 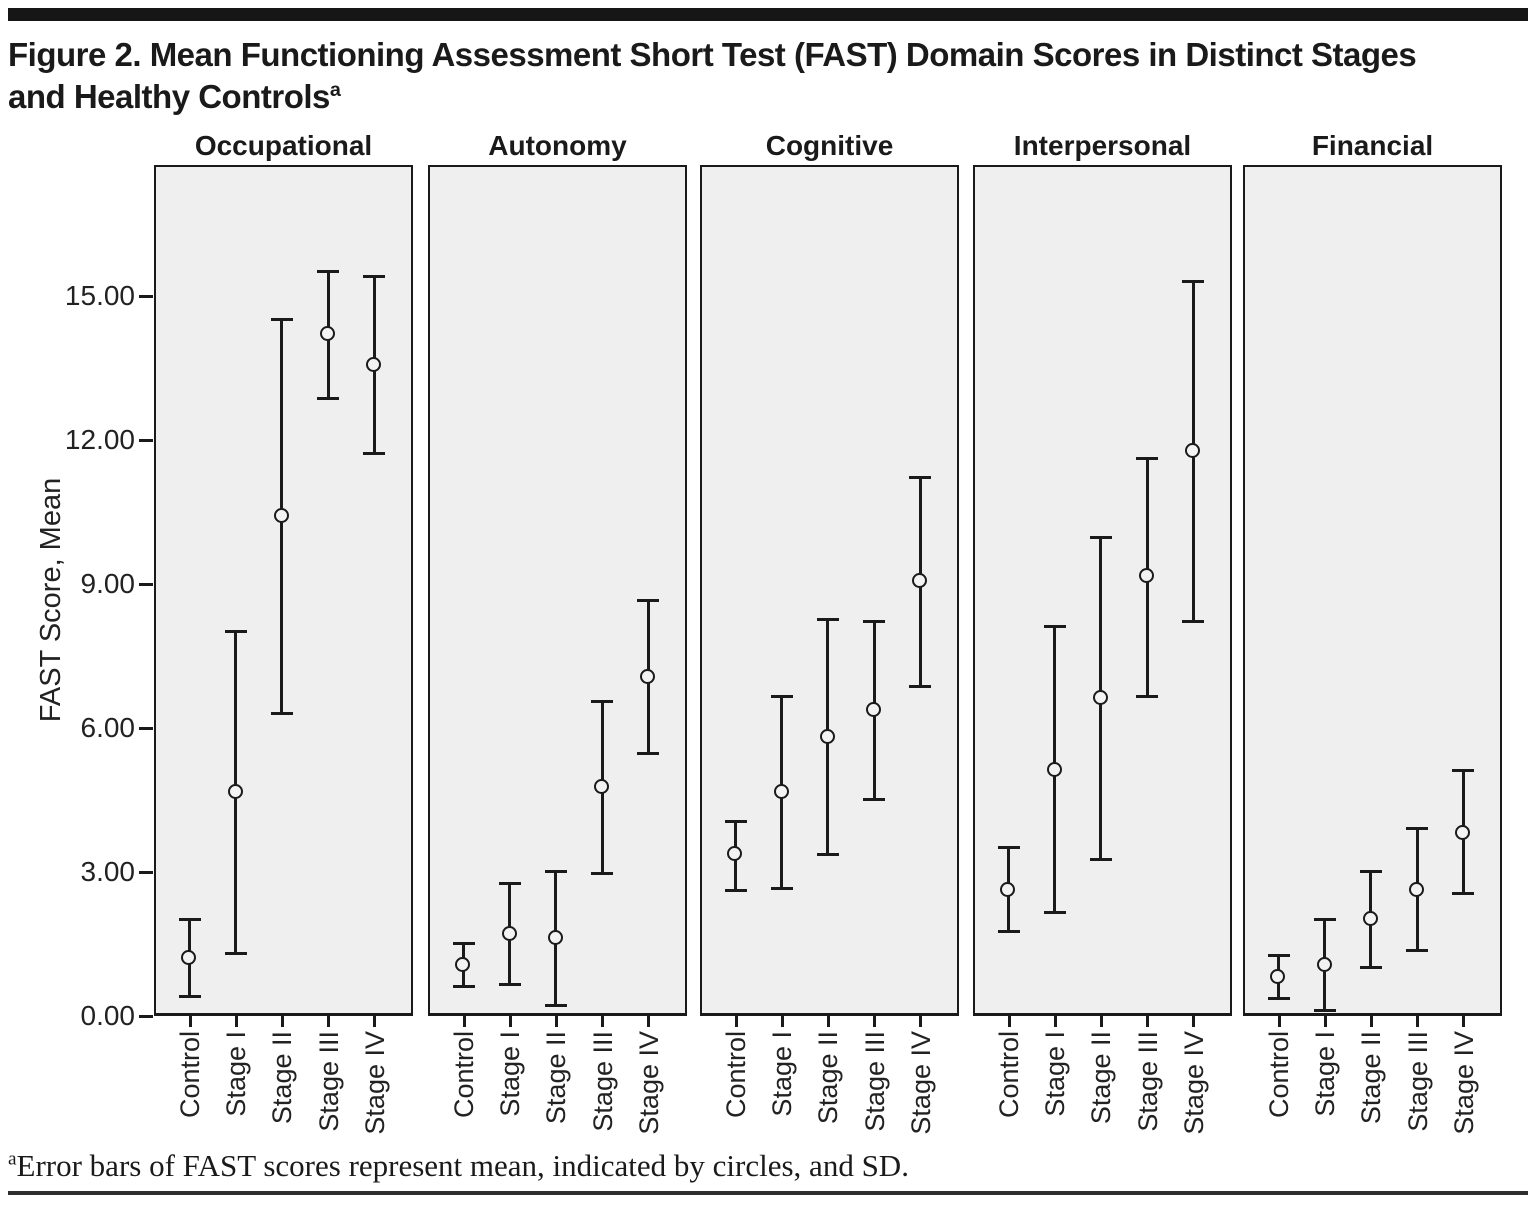 What do you see at coordinates (1102, 590) in the screenshot?
I see `panel-interpersonal` at bounding box center [1102, 590].